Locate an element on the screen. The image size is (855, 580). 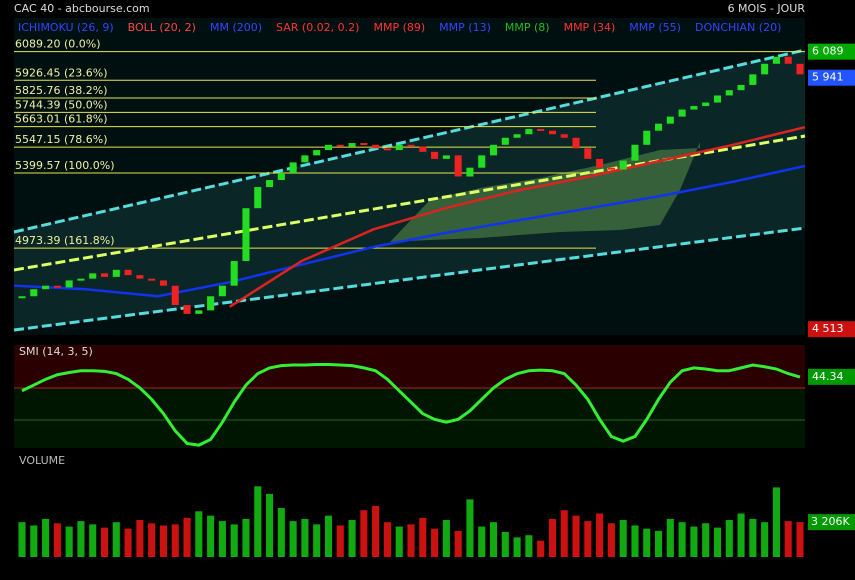
legend-entry: MMP (55) is located at coordinates (655, 27).